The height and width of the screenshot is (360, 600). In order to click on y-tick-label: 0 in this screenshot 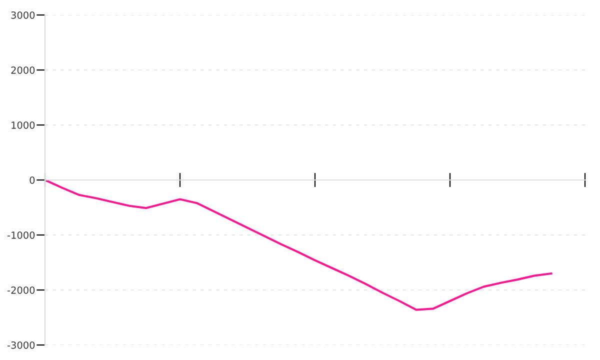, I will do `click(32, 180)`.